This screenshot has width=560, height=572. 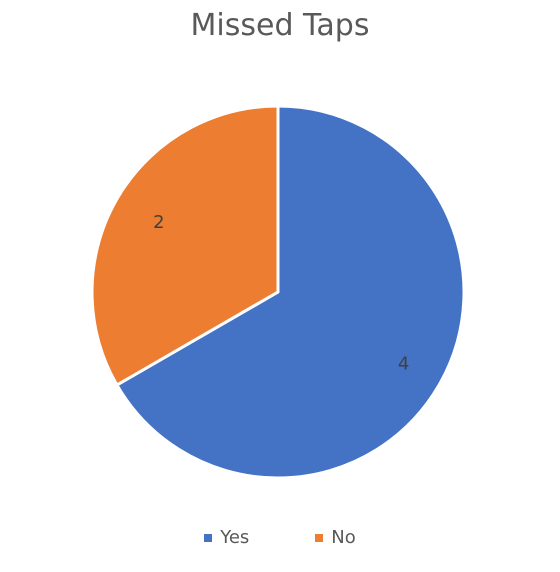 I want to click on data-label-no: 2, so click(x=158, y=222).